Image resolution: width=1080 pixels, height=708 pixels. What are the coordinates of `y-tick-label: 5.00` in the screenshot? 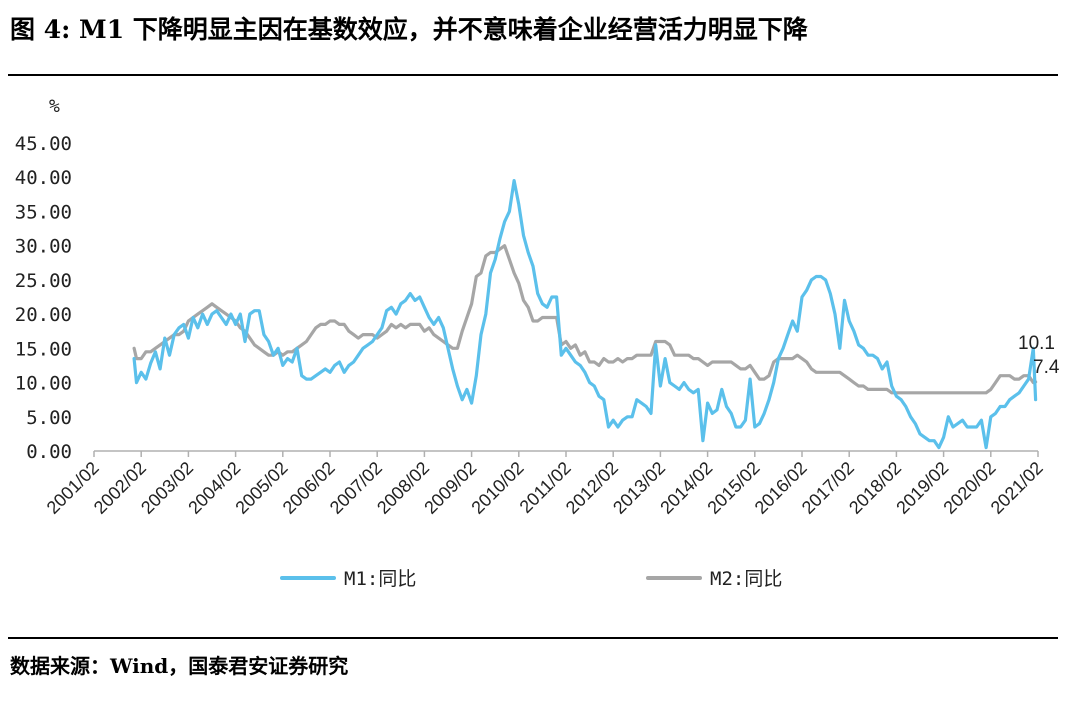 It's located at (49, 418).